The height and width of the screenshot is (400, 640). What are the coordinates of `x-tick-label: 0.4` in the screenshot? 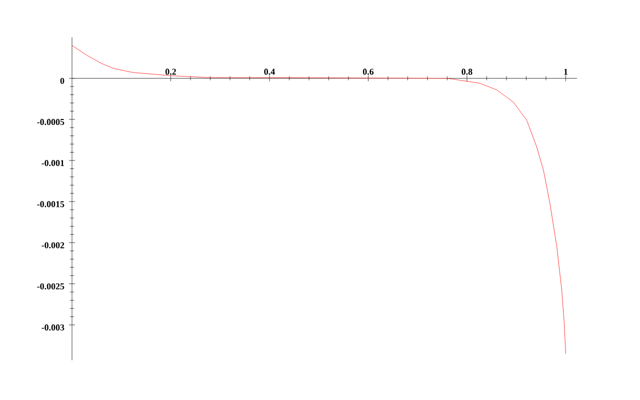 It's located at (269, 71).